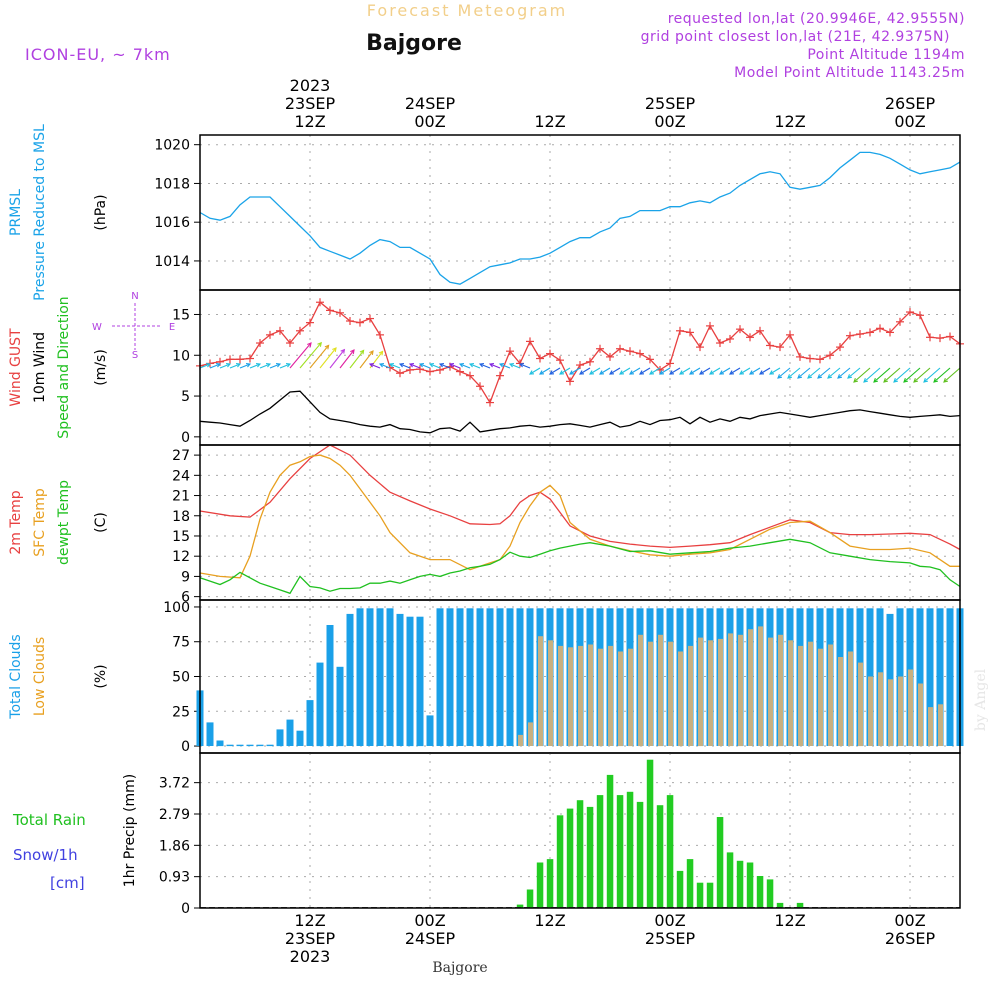 Image resolution: width=1000 pixels, height=1000 pixels. What do you see at coordinates (429, 121) in the screenshot?
I see `top-time-label: 00Z` at bounding box center [429, 121].